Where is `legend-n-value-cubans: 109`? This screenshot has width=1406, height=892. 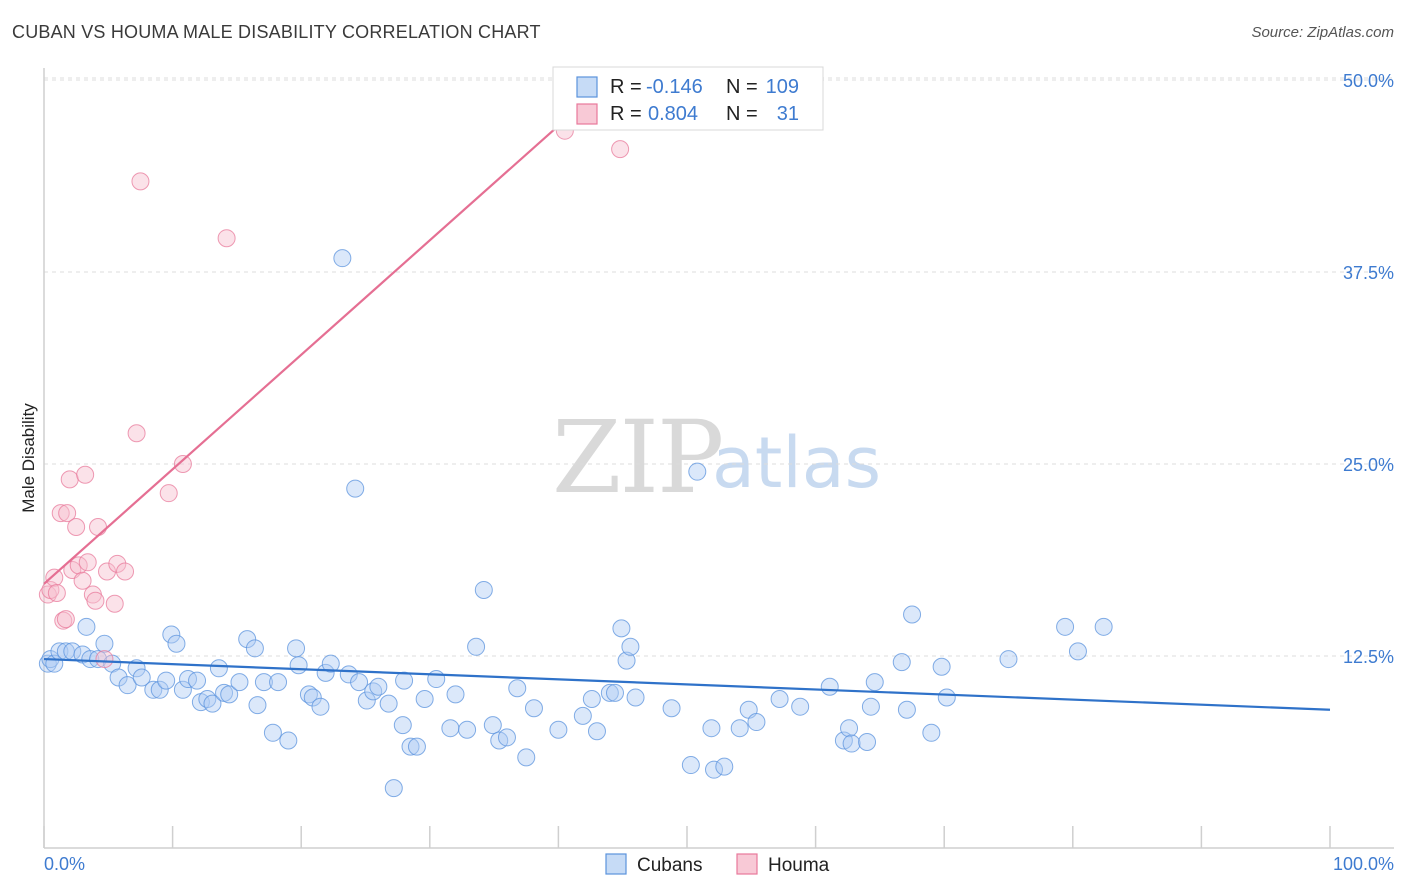
legend-n-value-cubans: 109 is located at coordinates (782, 87).